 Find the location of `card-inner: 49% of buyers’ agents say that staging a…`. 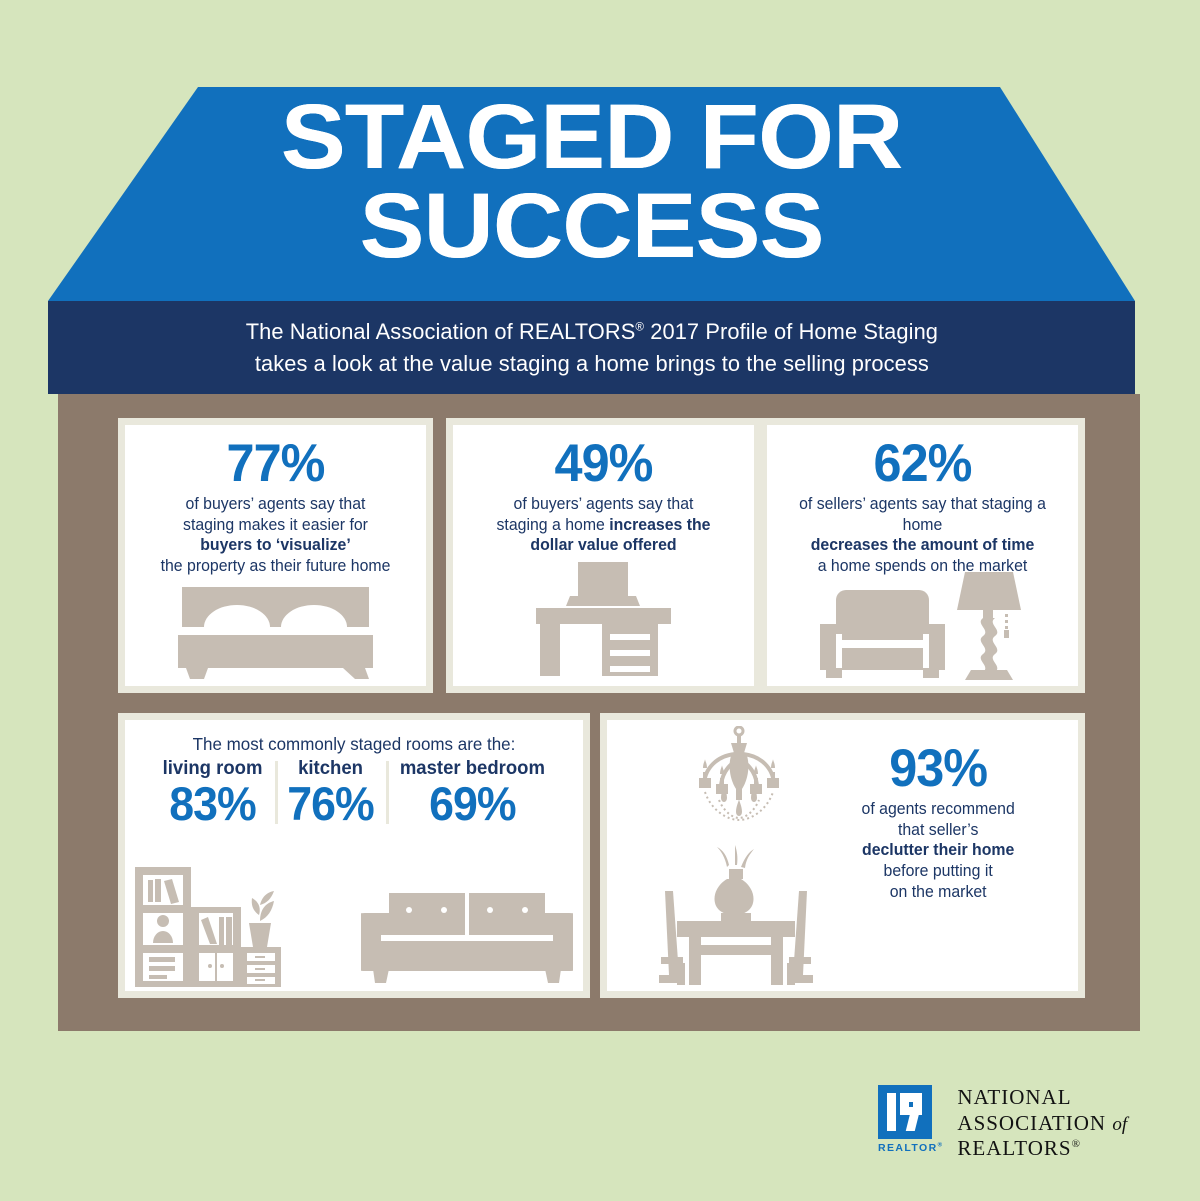

card-inner: 49% of buyers’ agents say that staging a… is located at coordinates (603, 555).